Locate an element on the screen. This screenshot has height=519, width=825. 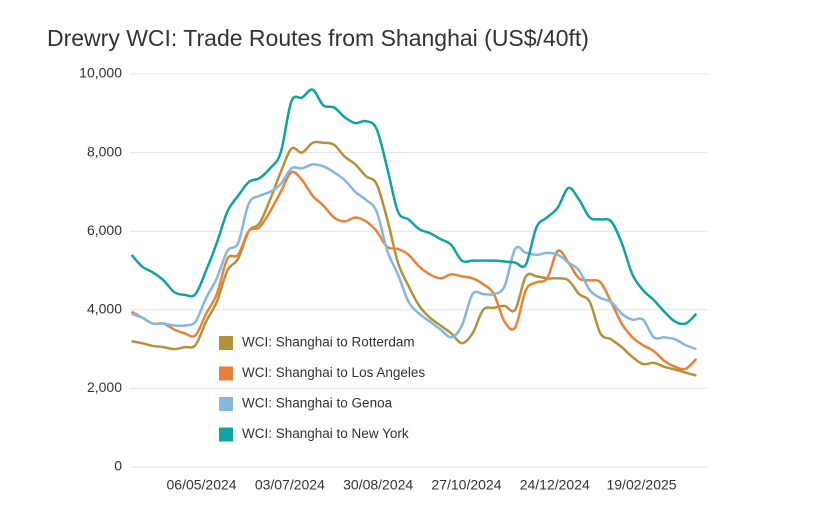
x-tick-label: 06/05/2024 is located at coordinates (202, 485).